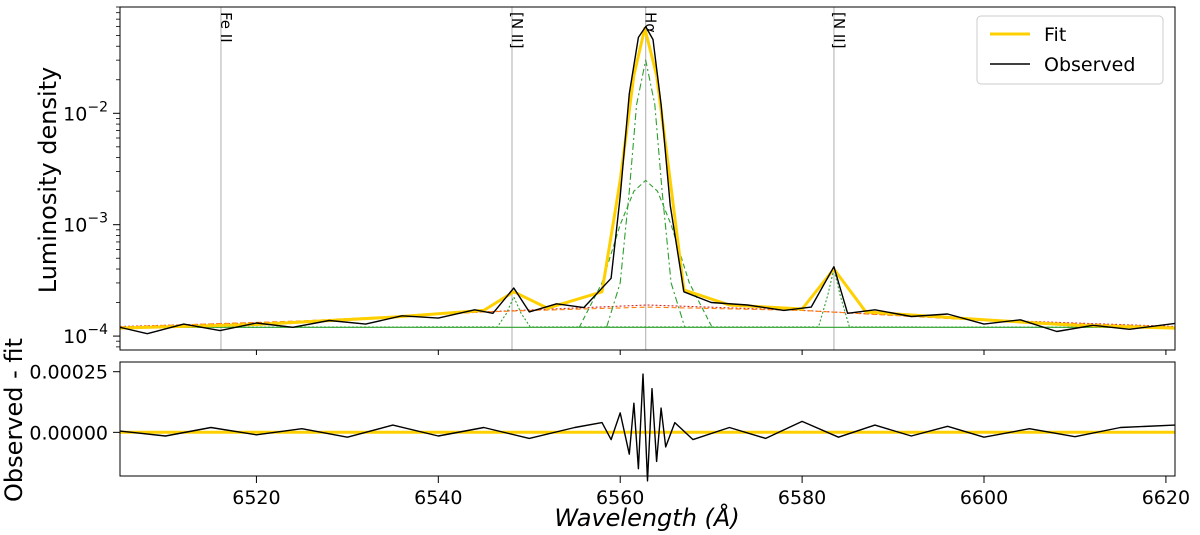 This screenshot has width=1200, height=535. What do you see at coordinates (14, 420) in the screenshot?
I see `residuals-y-label: Observed - fit` at bounding box center [14, 420].